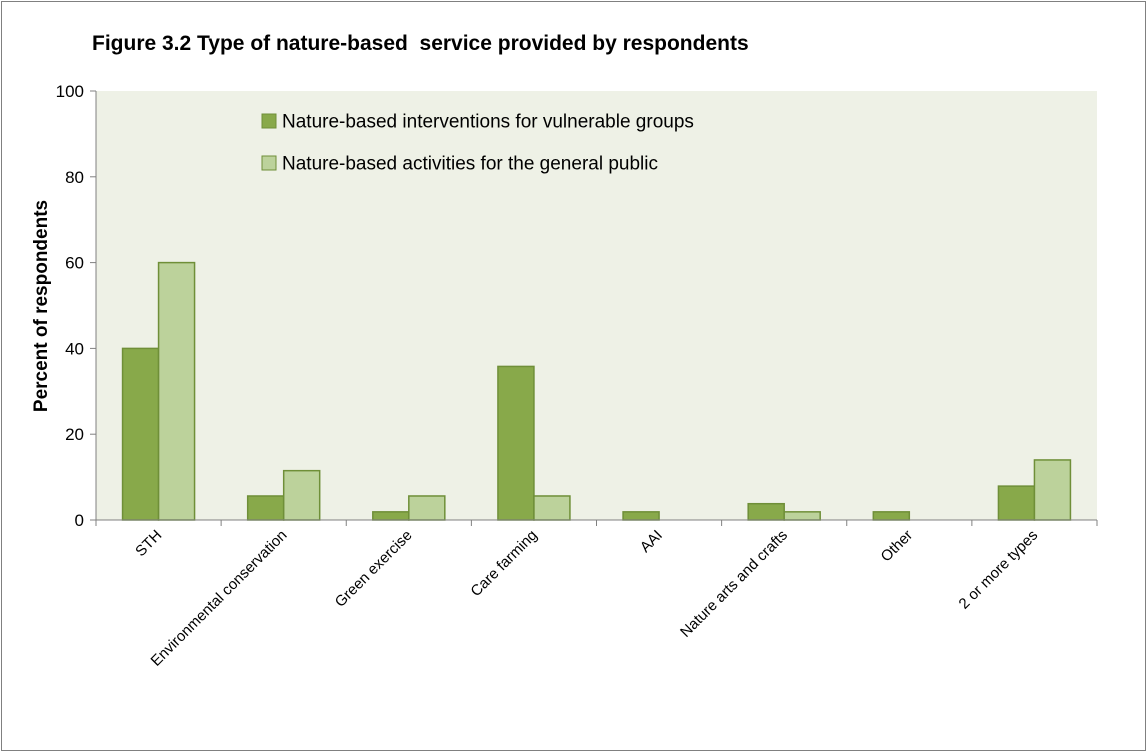  I want to click on y-tick-label: 60, so click(74, 263).